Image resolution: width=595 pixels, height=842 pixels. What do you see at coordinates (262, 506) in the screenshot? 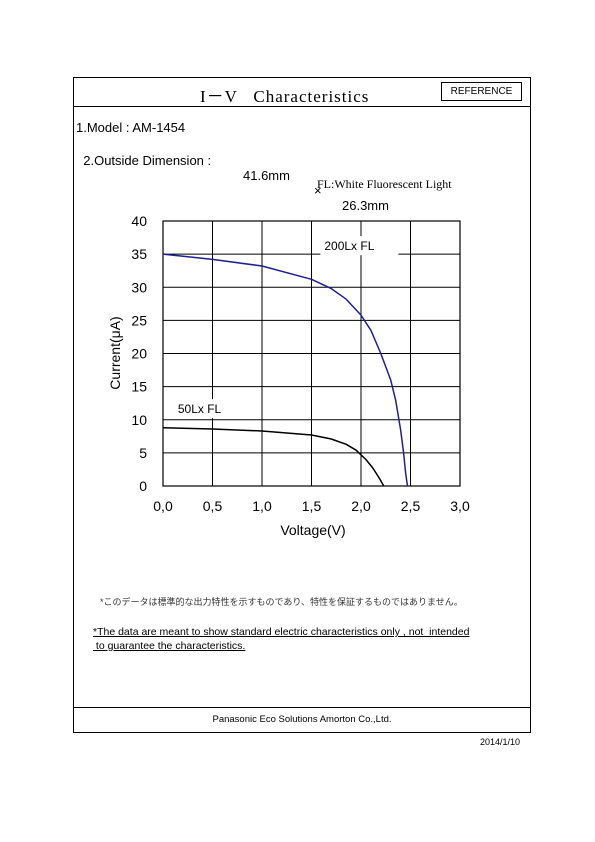
I see `x-tick-label: 1,0` at bounding box center [262, 506].